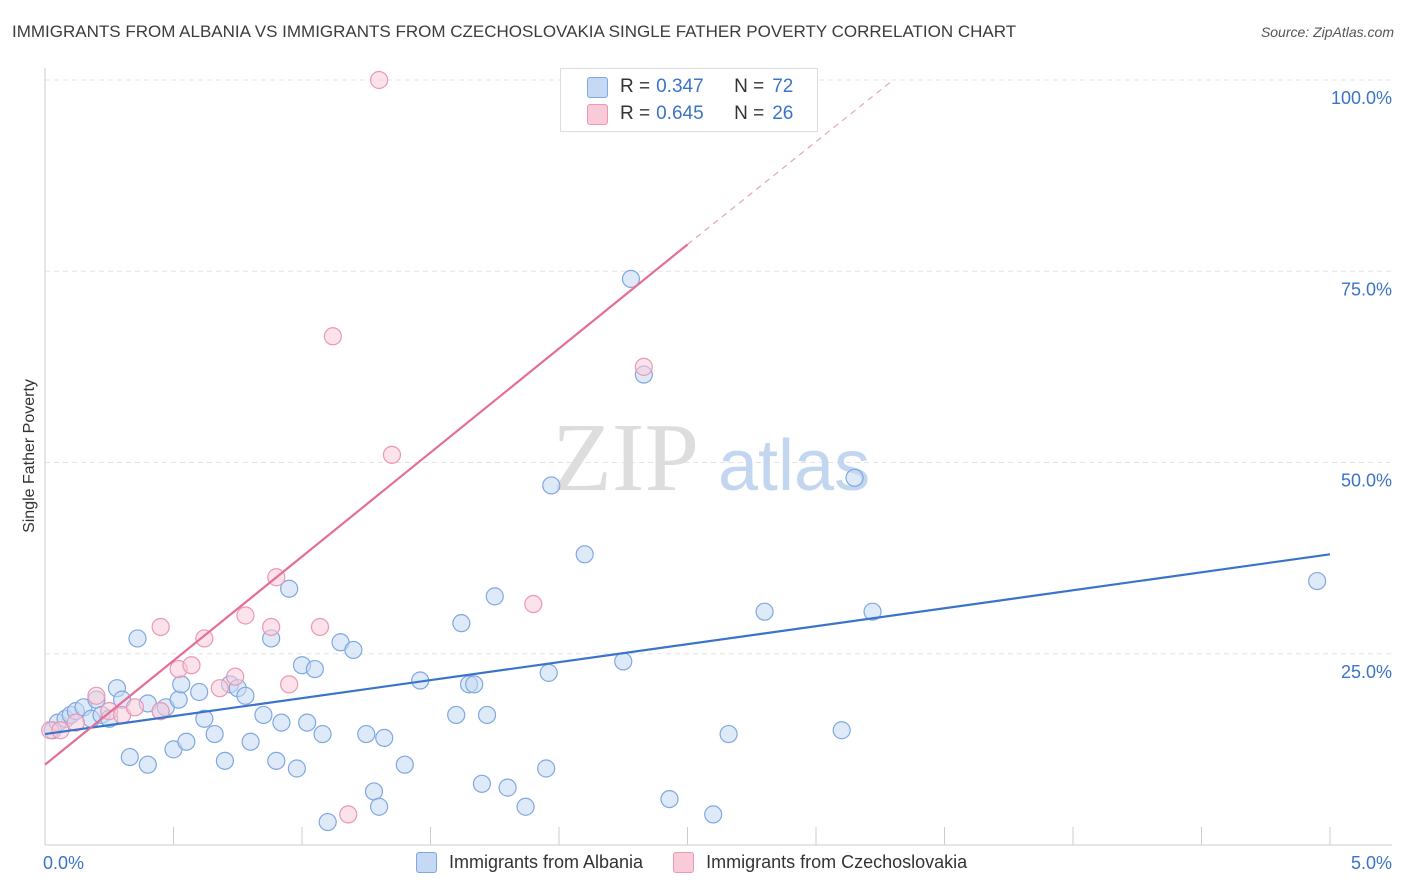  What do you see at coordinates (1361, 98) in the screenshot?
I see `y-tick-label: 100.0%` at bounding box center [1361, 98].